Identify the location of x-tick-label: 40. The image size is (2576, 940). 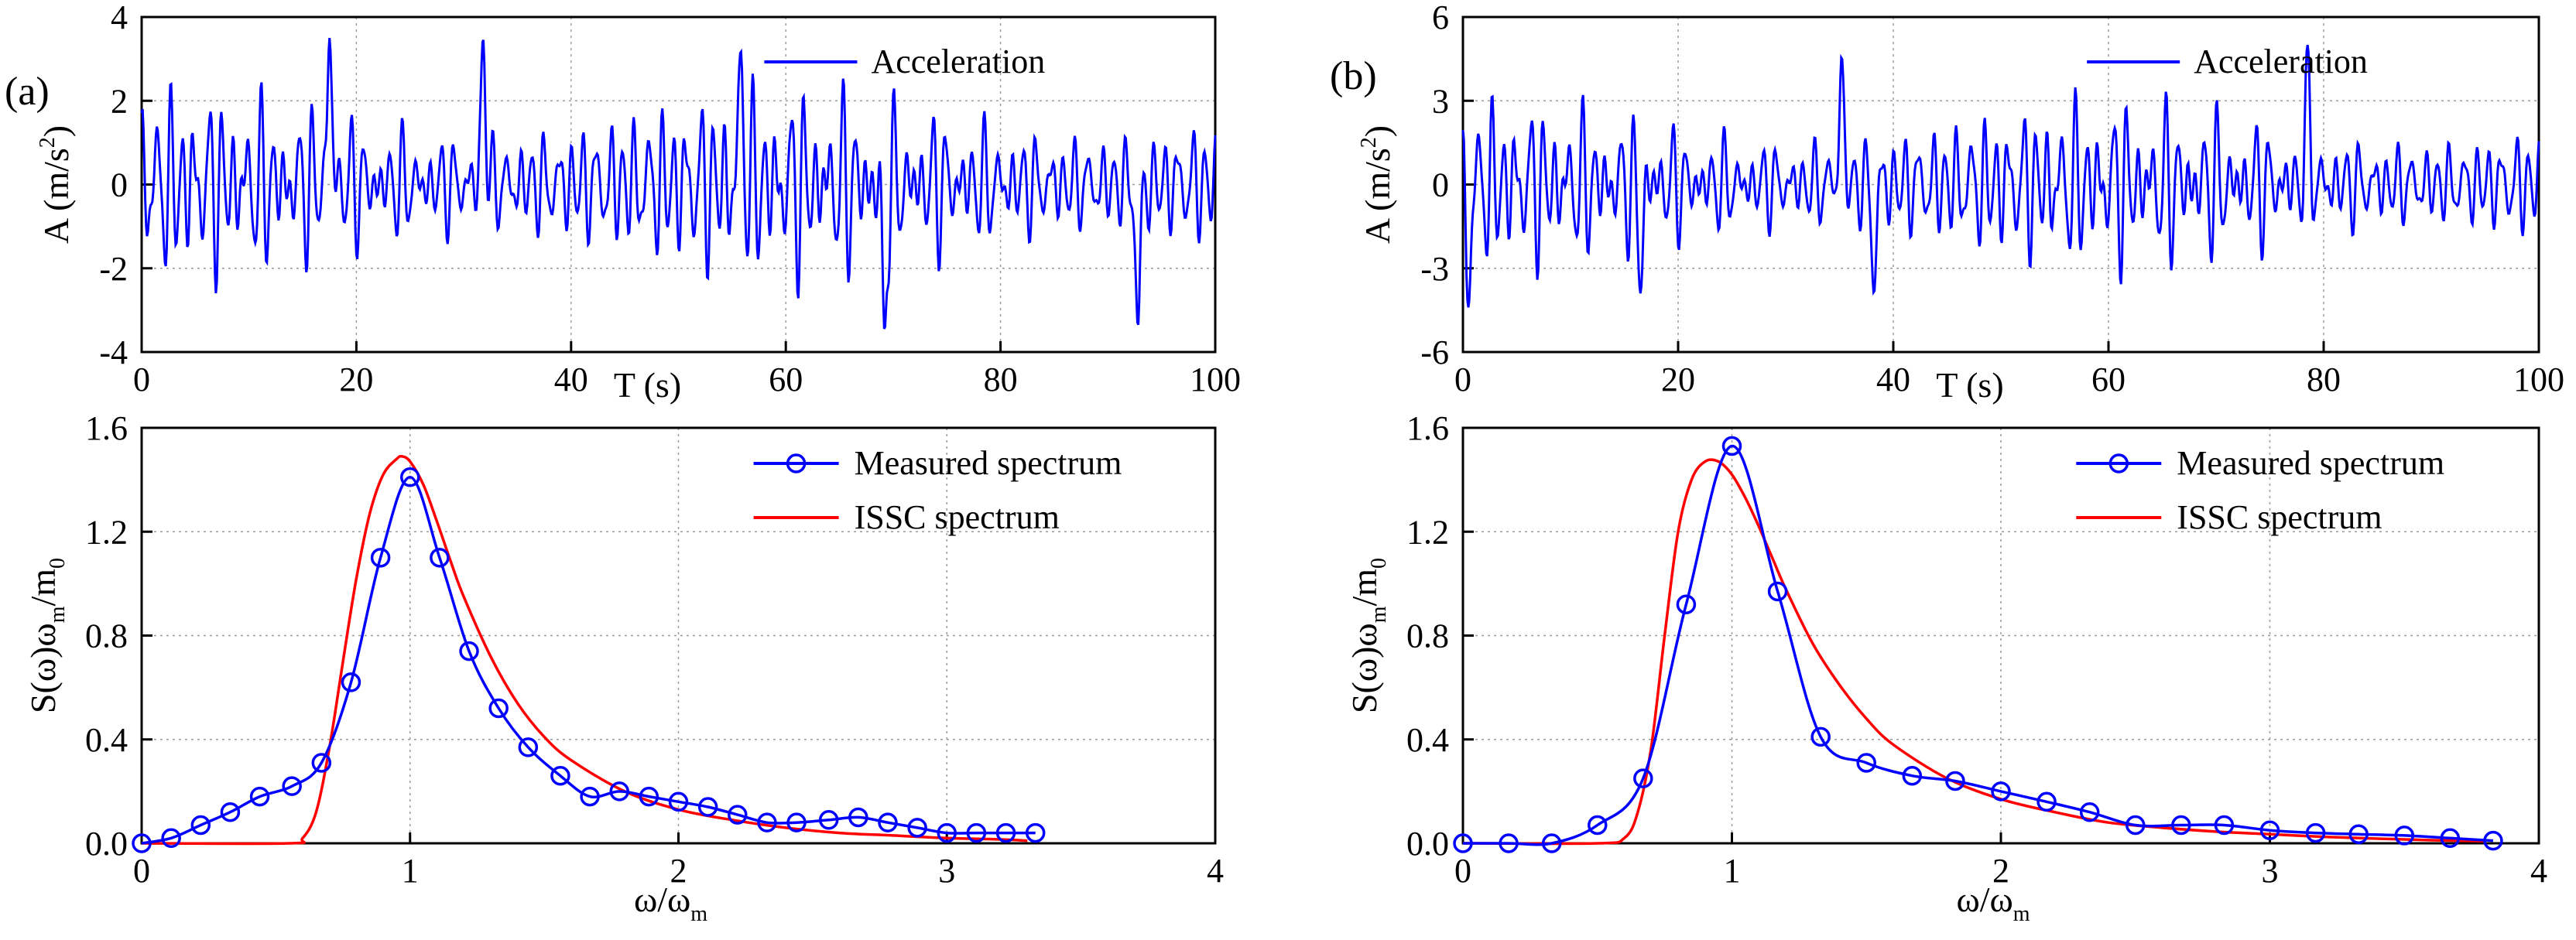
(571, 379).